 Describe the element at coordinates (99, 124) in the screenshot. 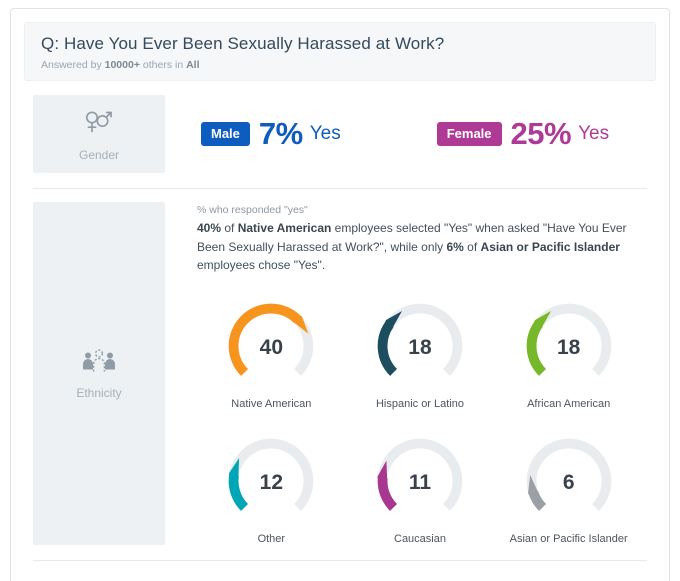

I see `gender-icon` at that location.